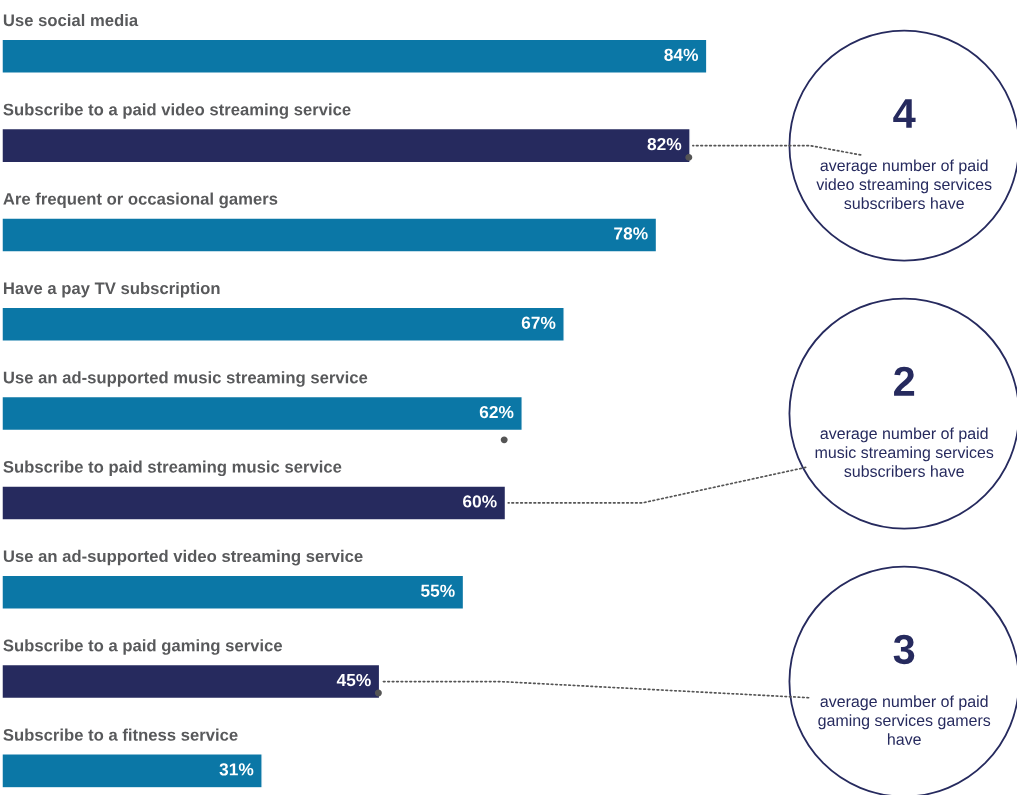  I want to click on text: 4, so click(904, 113).